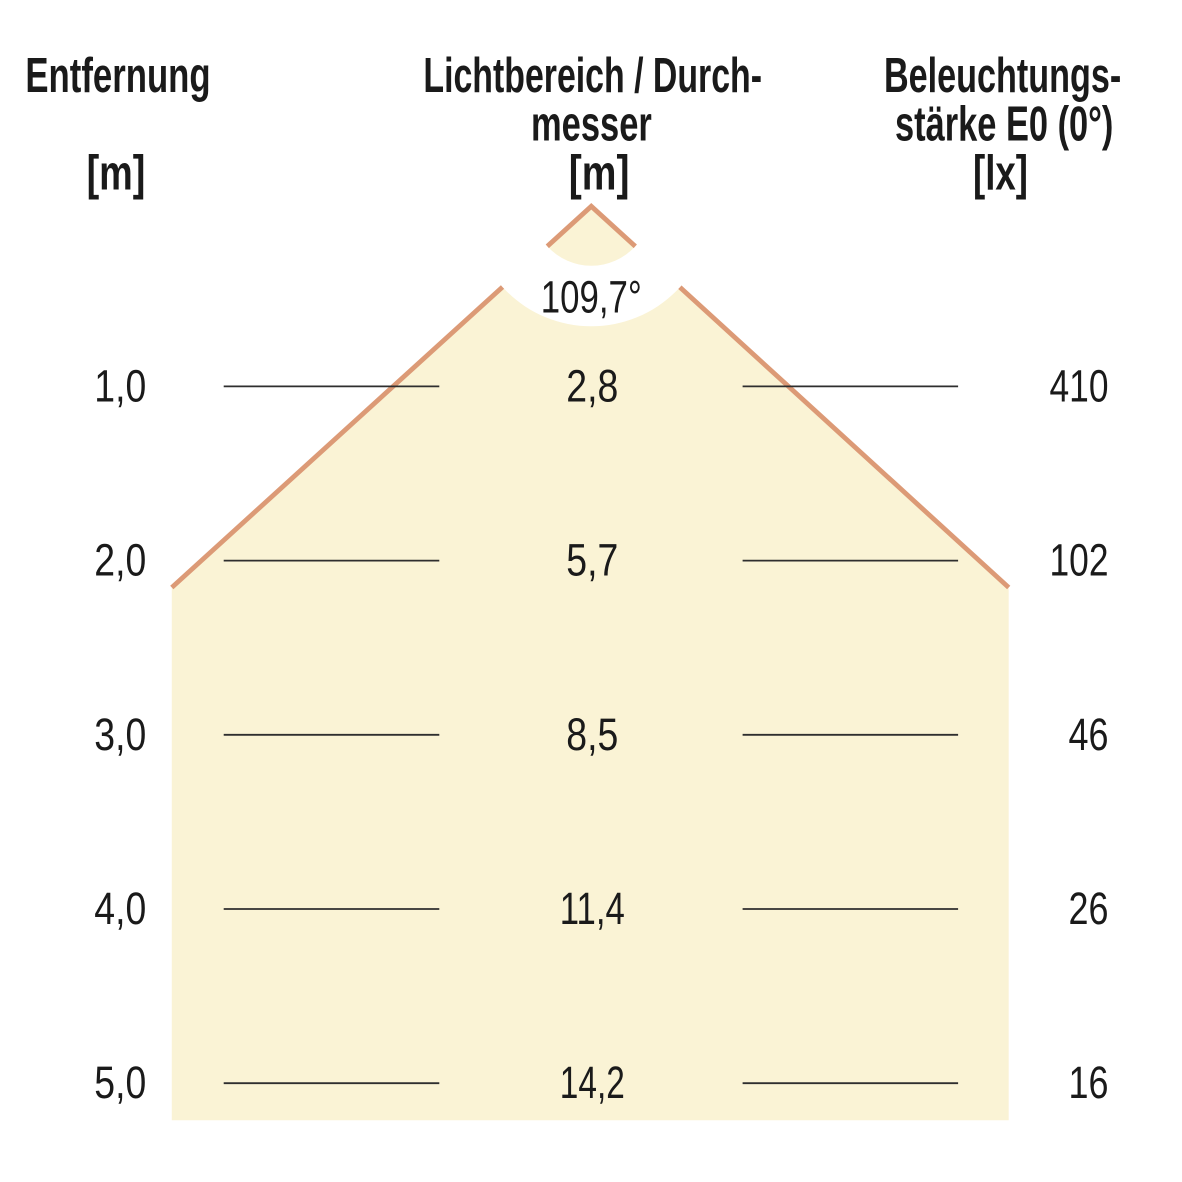 The width and height of the screenshot is (1182, 1182). I want to click on svg-text: 16, so click(1089, 1082).